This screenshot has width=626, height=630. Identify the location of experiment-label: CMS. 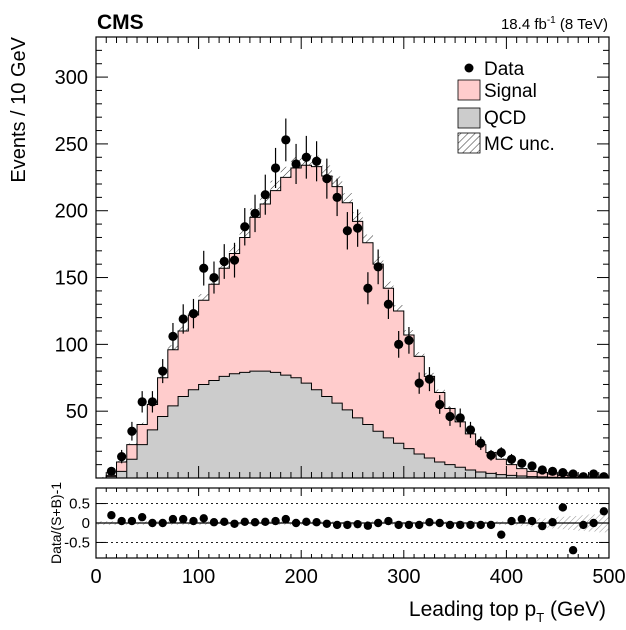
(120, 22).